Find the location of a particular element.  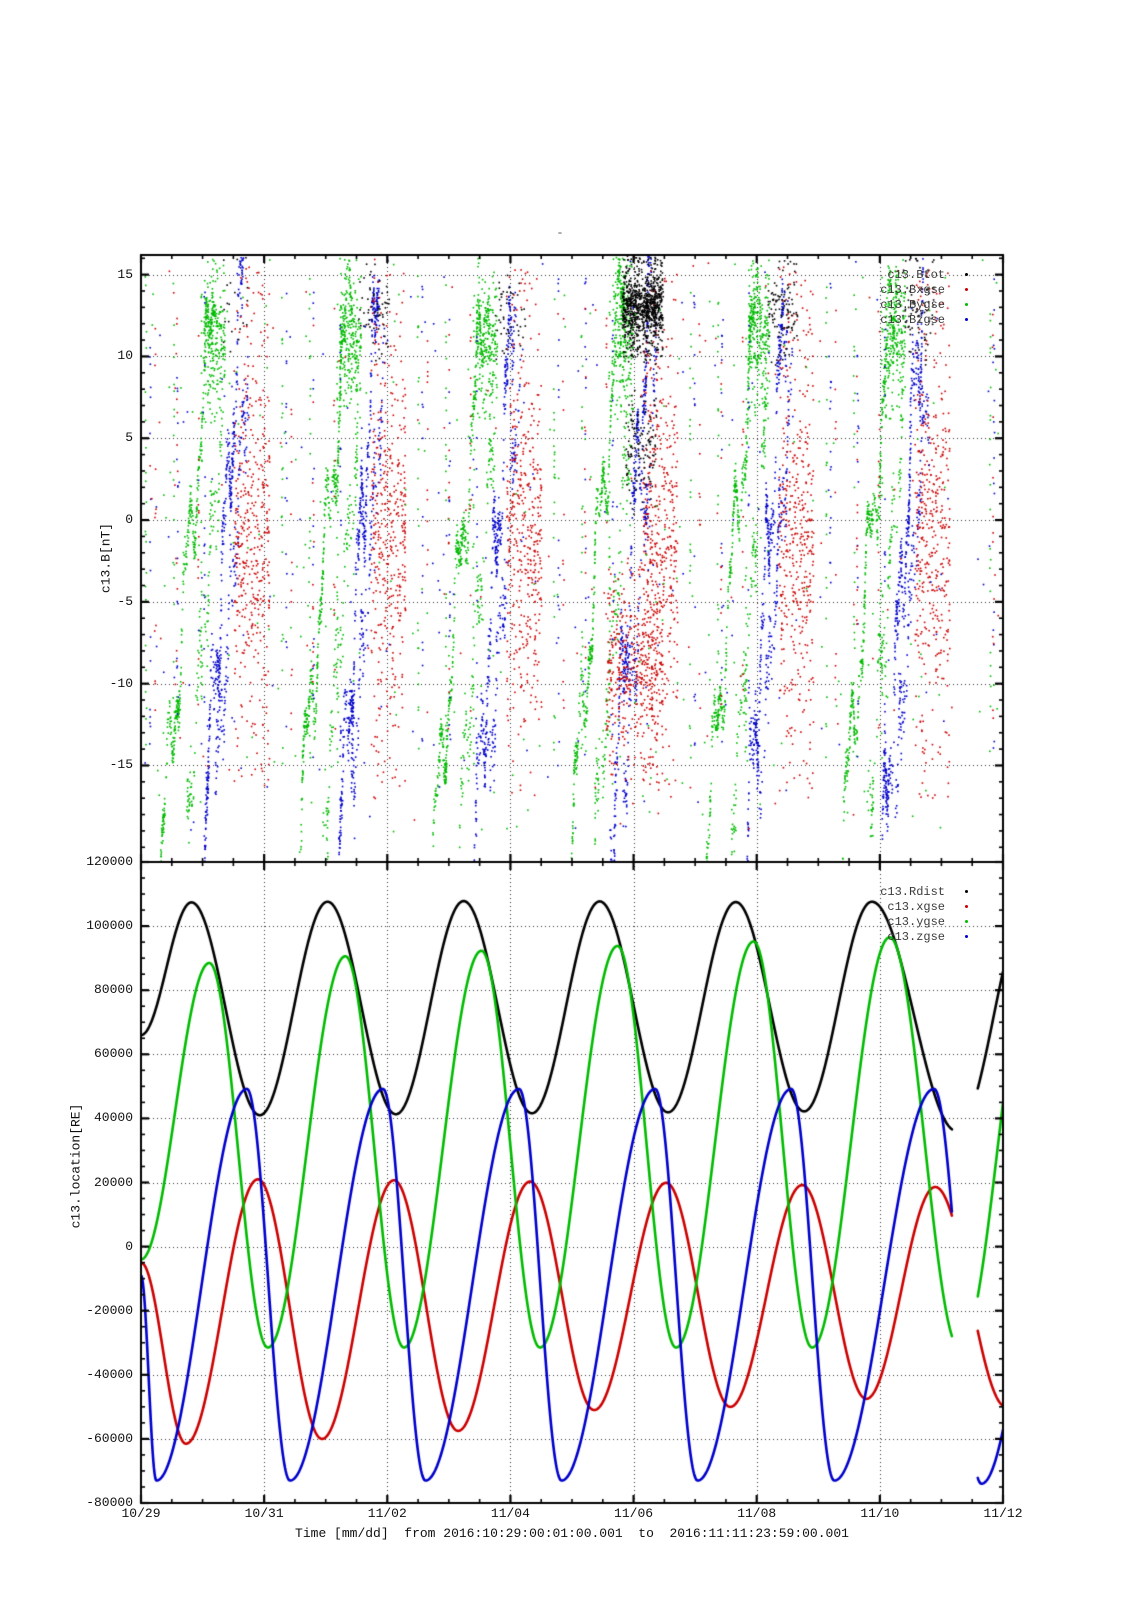

y-tick-label--40000: -40000 is located at coordinates (109, 1374).